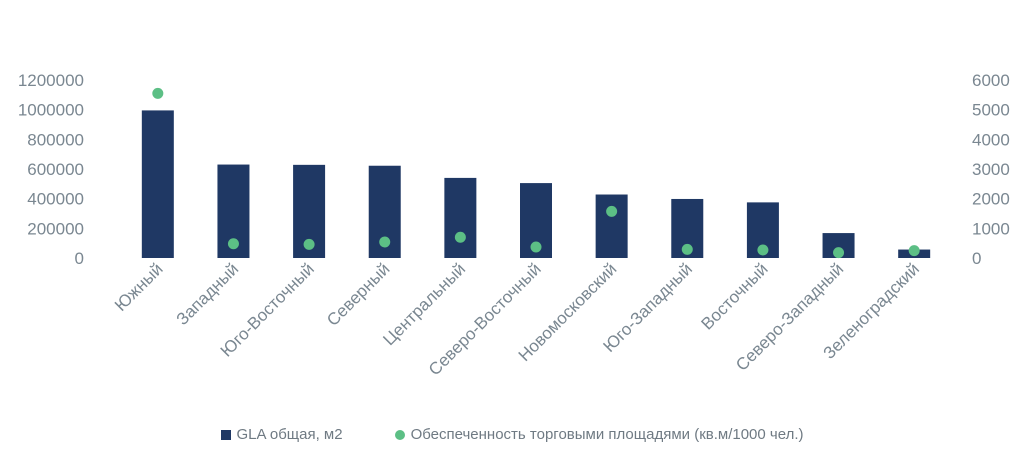 The image size is (1024, 466). I want to click on x-tick-label: Южный, so click(139, 287).